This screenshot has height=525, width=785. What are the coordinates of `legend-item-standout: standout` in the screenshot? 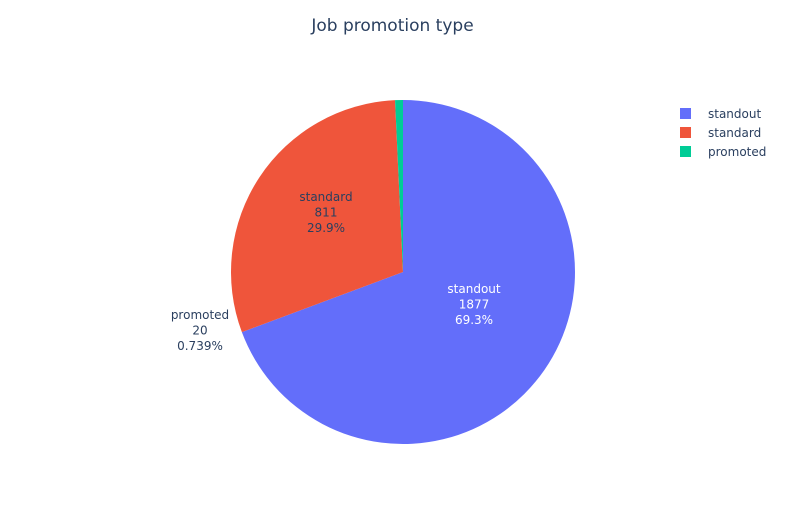 It's located at (723, 113).